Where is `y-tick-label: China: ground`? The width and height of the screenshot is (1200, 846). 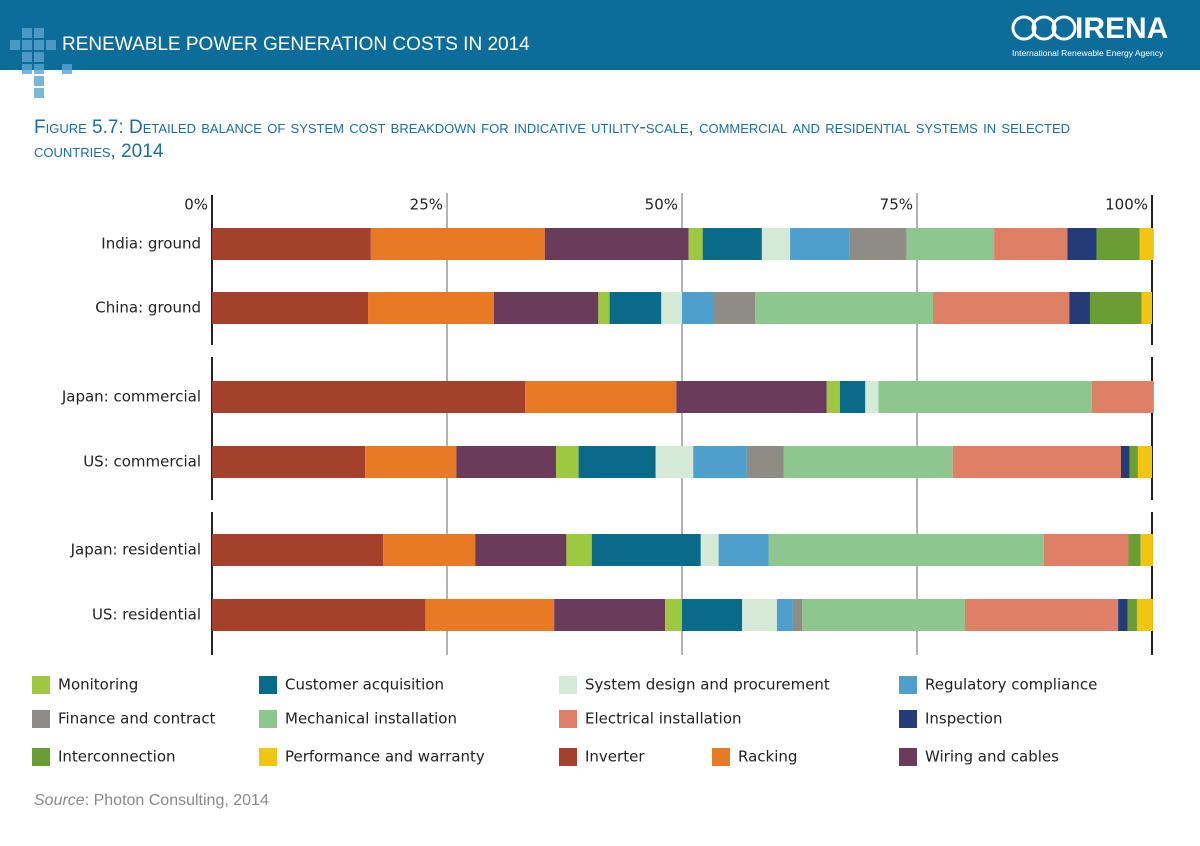
y-tick-label: China: ground is located at coordinates (148, 308).